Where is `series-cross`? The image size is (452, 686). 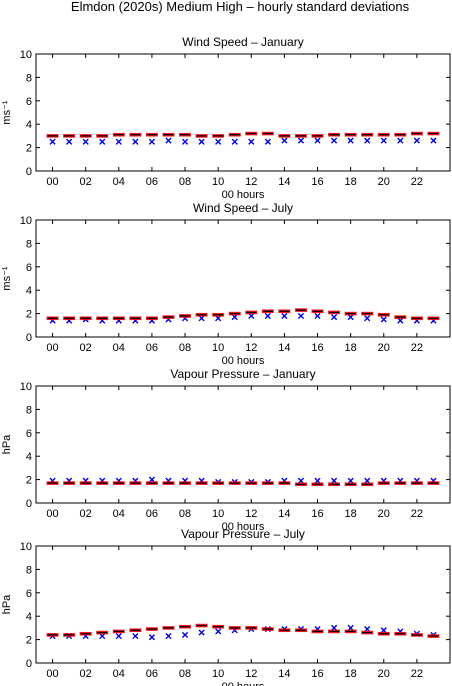
series-cross is located at coordinates (243, 141).